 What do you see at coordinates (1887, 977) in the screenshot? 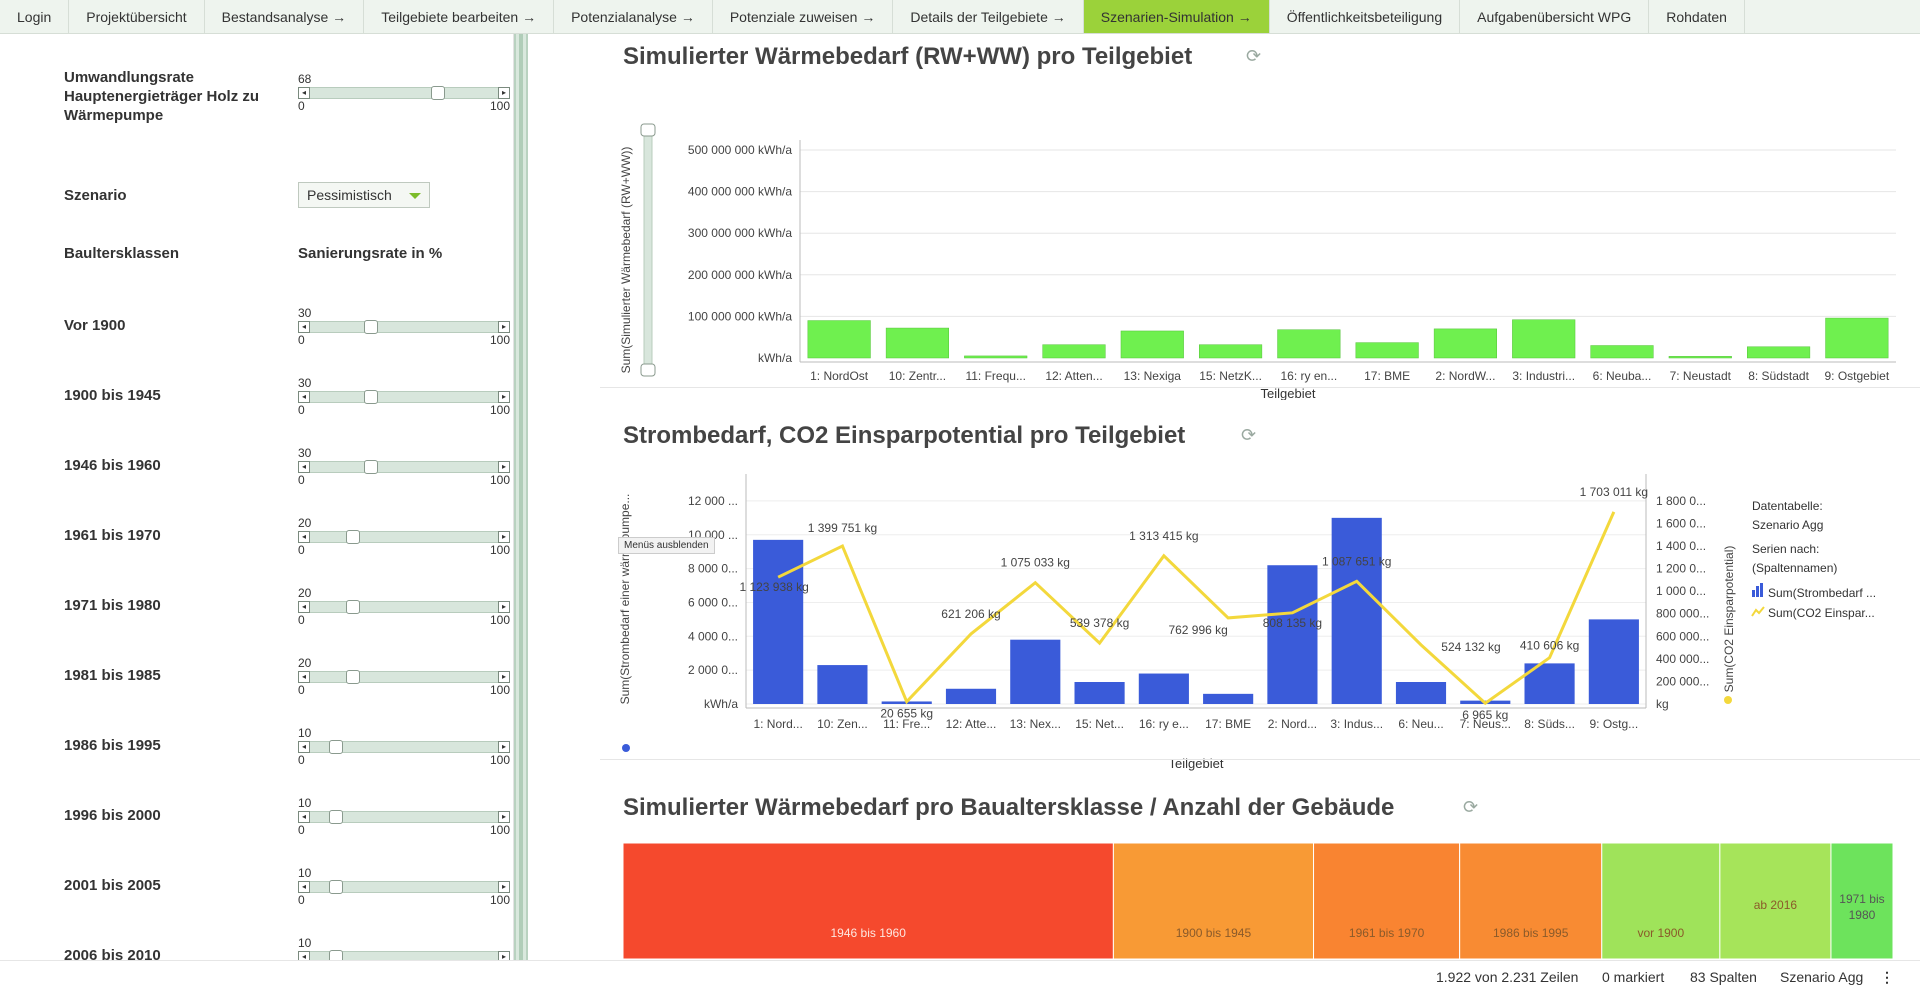
I see `more-vertical-icon: ⋮` at bounding box center [1887, 977].